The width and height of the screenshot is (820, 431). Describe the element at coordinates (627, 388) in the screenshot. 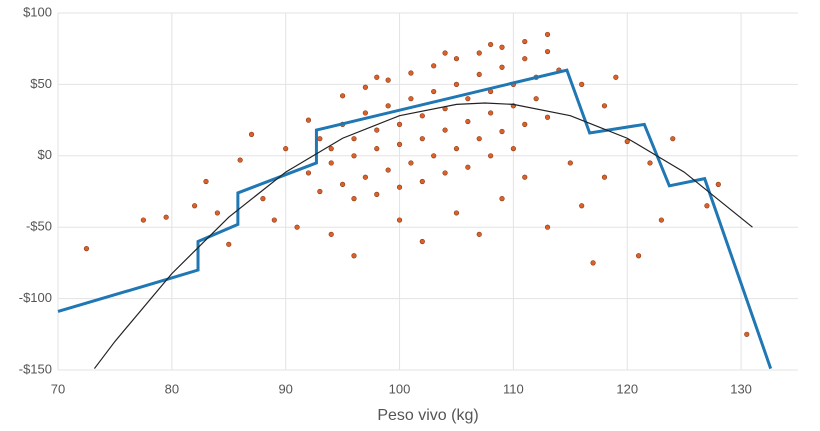

I see `x-tick-label: 120` at that location.